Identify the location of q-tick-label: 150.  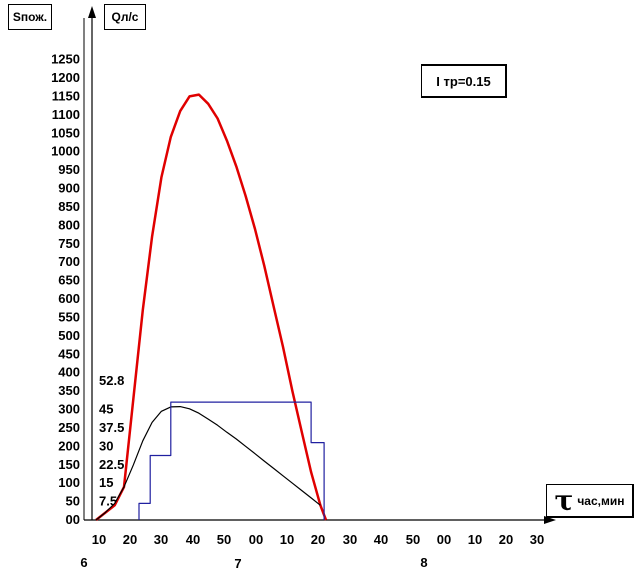
(69, 464).